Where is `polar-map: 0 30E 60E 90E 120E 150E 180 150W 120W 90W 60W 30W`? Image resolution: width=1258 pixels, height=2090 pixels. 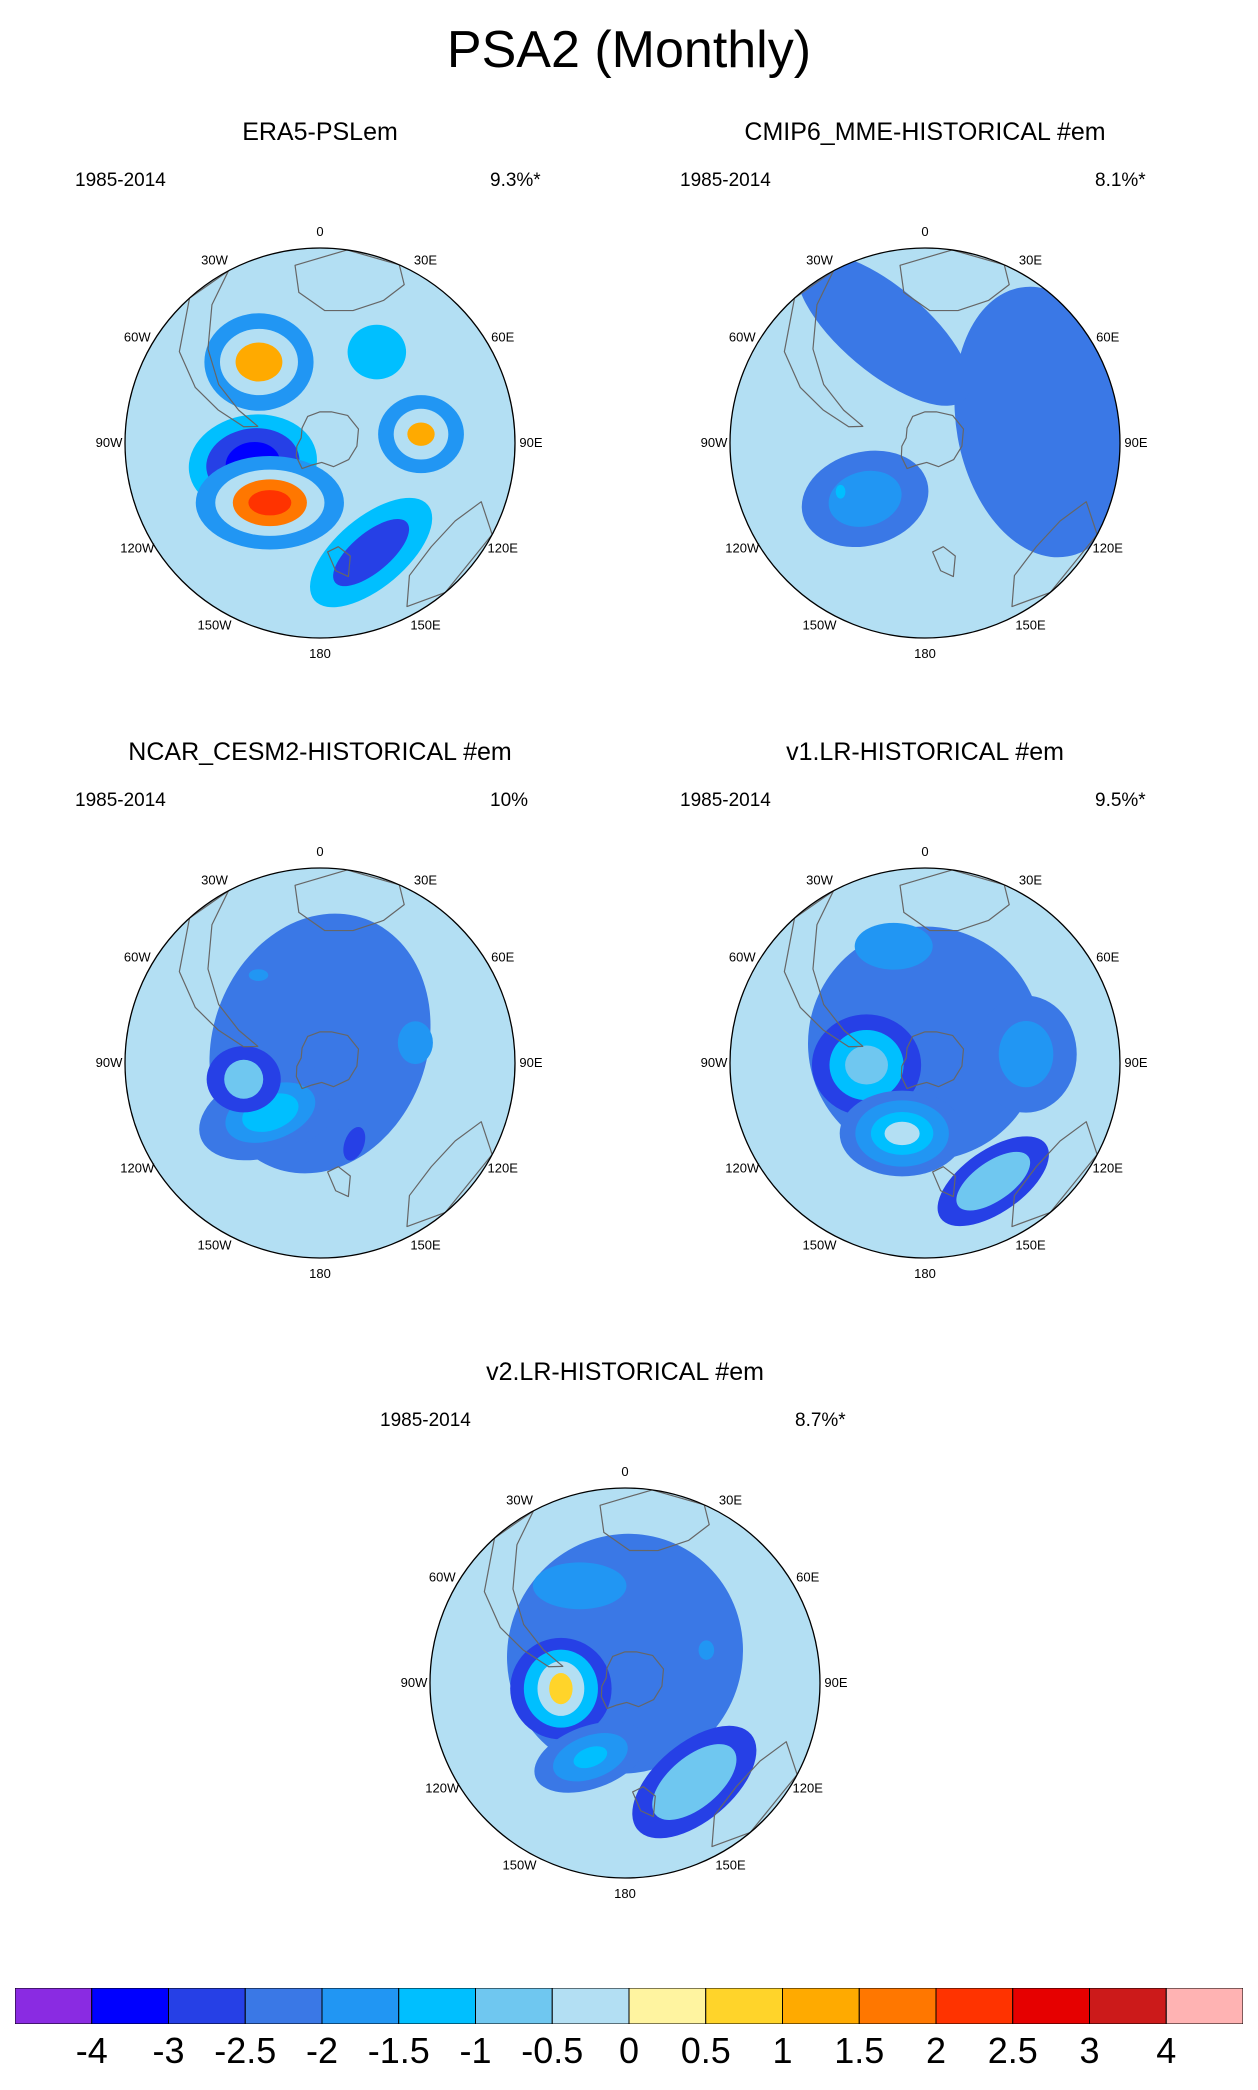
polar-map: 0 30E 60E 90E 120E 150E 180 150W 120W 90W 60W 30W is located at coordinates (624, 1682).